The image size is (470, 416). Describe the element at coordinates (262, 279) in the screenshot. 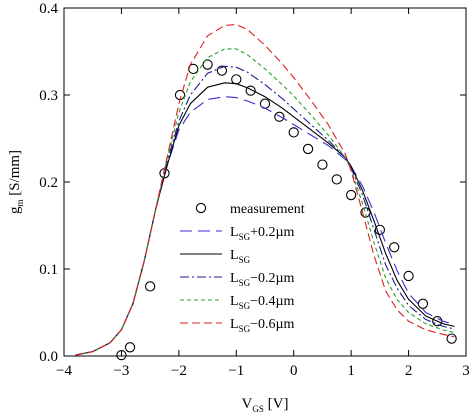

I see `legend-label: LSG−0.2µm` at that location.